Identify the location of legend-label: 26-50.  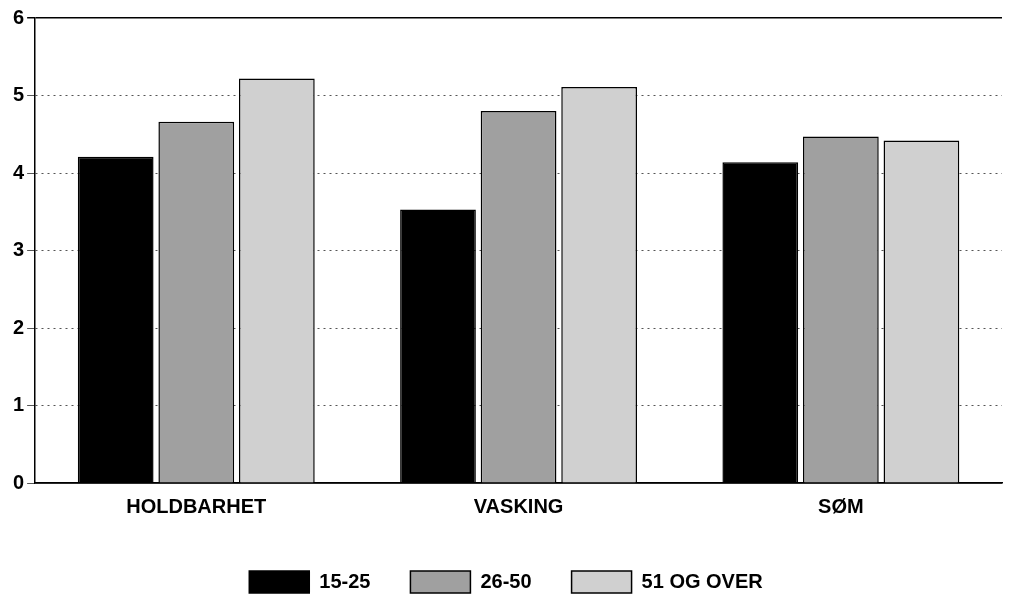
(506, 580).